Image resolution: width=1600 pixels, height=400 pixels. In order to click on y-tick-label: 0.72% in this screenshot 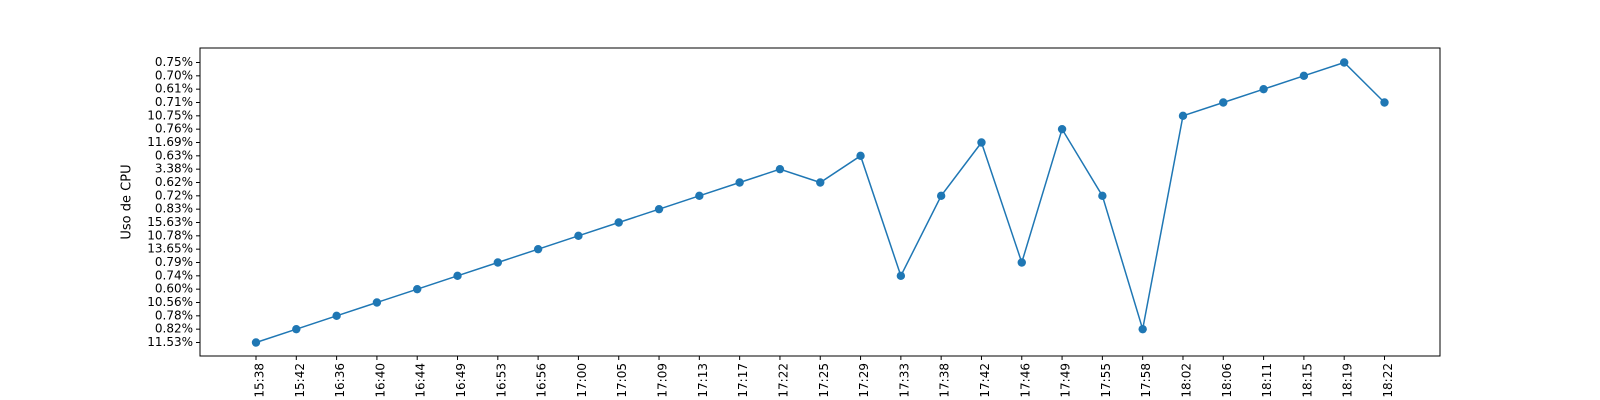, I will do `click(174, 195)`.